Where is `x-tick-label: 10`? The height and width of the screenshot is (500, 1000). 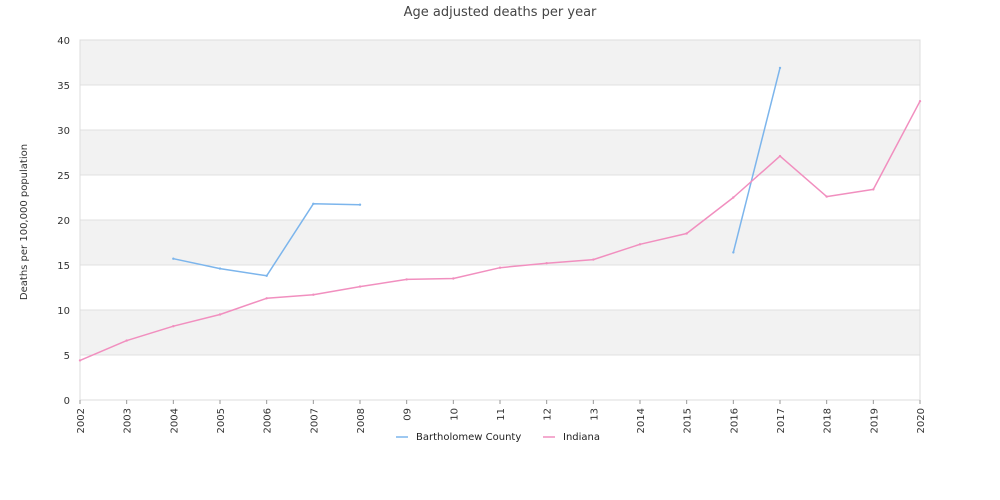 x-tick-label: 10 is located at coordinates (454, 414).